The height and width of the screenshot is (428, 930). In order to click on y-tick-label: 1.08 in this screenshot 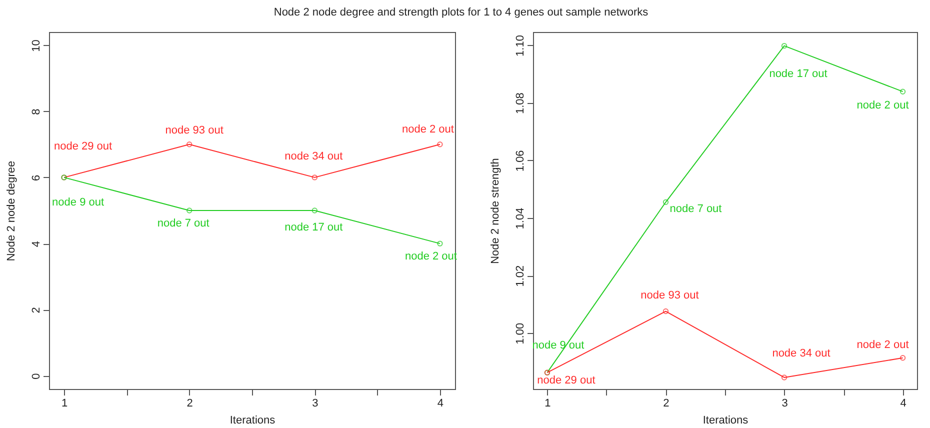, I will do `click(520, 103)`.